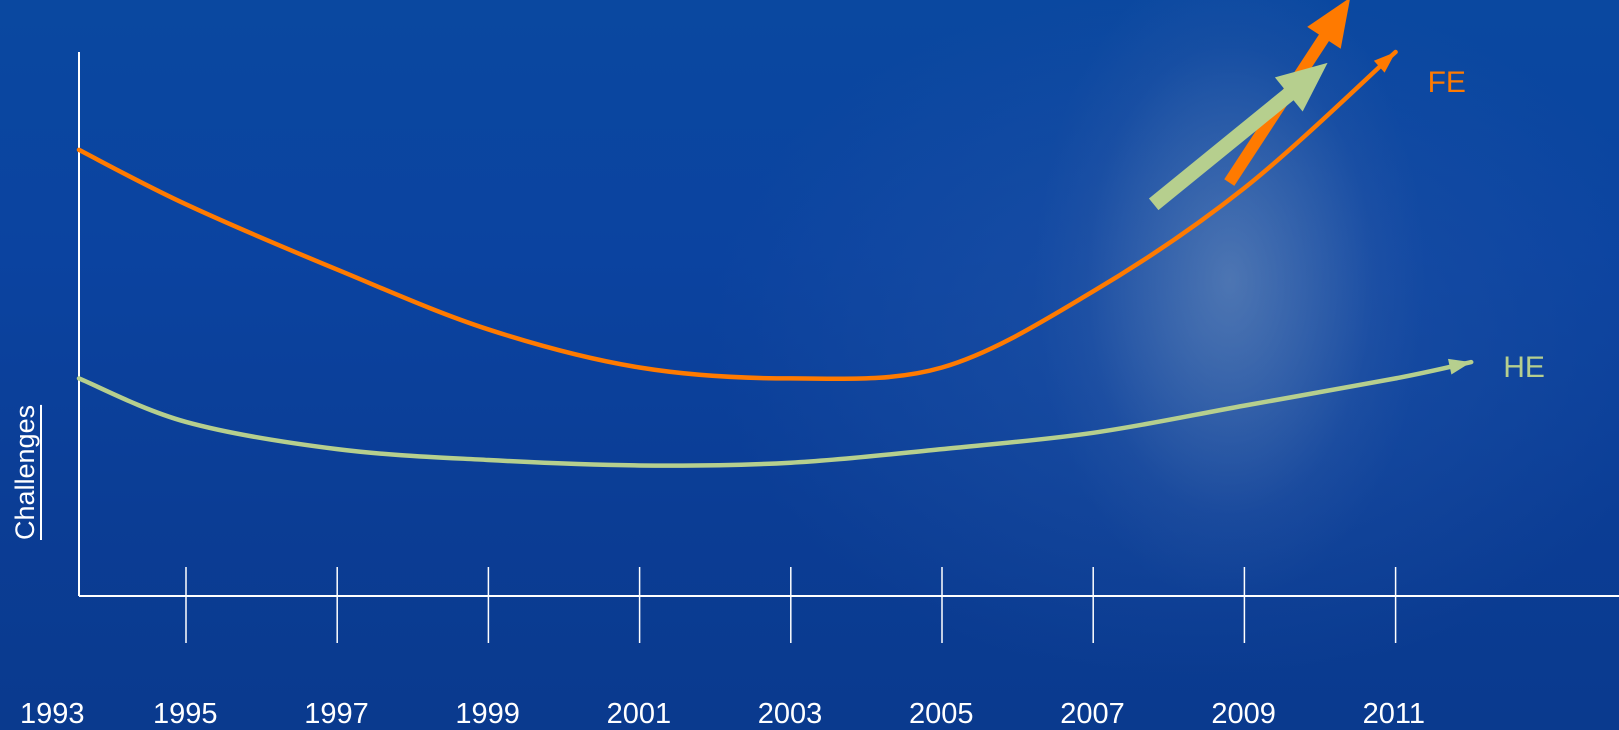 The width and height of the screenshot is (1619, 730). What do you see at coordinates (1524, 367) in the screenshot?
I see `series-label-he: HE` at bounding box center [1524, 367].